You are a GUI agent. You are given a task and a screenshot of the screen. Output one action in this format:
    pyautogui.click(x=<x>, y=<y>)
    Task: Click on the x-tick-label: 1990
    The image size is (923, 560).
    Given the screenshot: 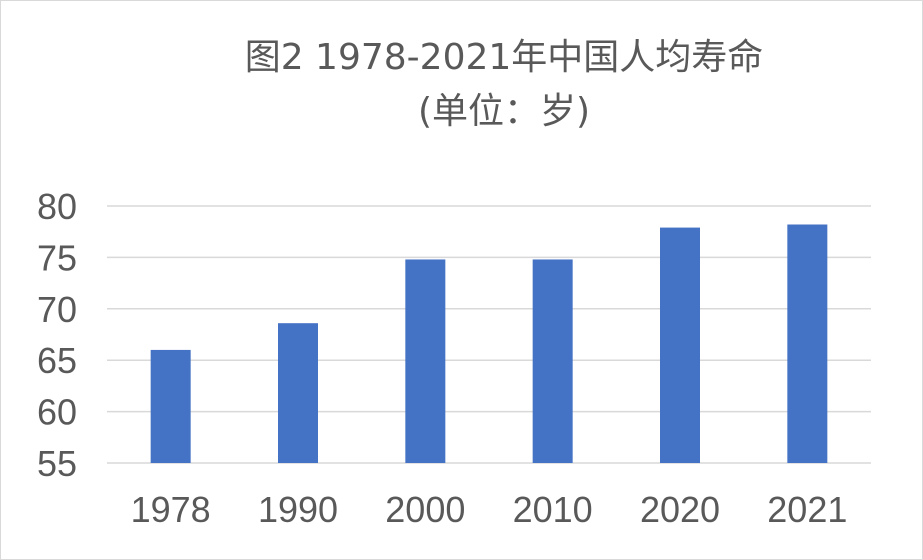 What is the action you would take?
    pyautogui.click(x=298, y=509)
    